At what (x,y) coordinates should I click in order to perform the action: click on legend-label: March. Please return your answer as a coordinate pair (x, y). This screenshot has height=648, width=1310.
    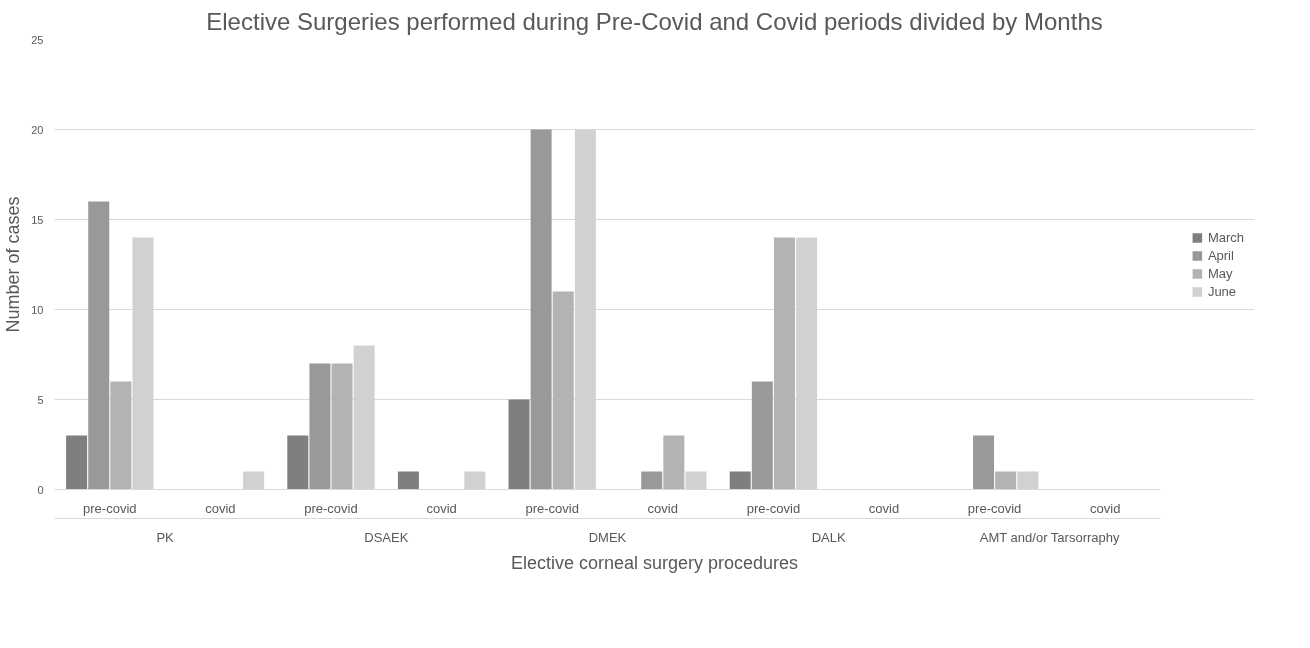
    Looking at the image, I should click on (1225, 237).